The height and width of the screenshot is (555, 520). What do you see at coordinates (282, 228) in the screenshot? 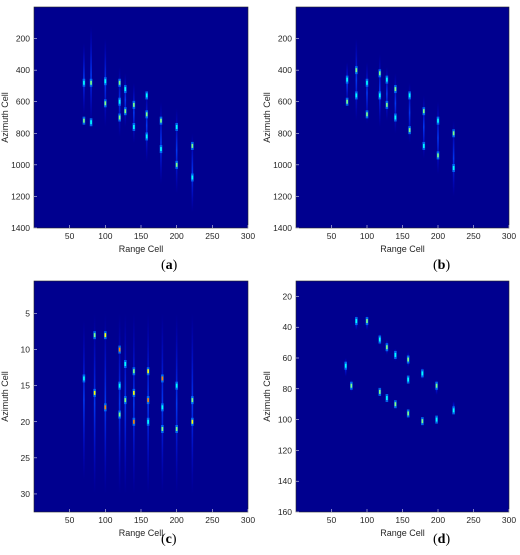
I see `y-tick-label: 1400` at bounding box center [282, 228].